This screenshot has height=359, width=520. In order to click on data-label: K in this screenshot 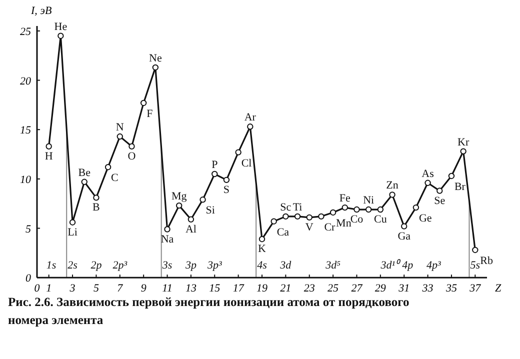, I will do `click(262, 249)`.